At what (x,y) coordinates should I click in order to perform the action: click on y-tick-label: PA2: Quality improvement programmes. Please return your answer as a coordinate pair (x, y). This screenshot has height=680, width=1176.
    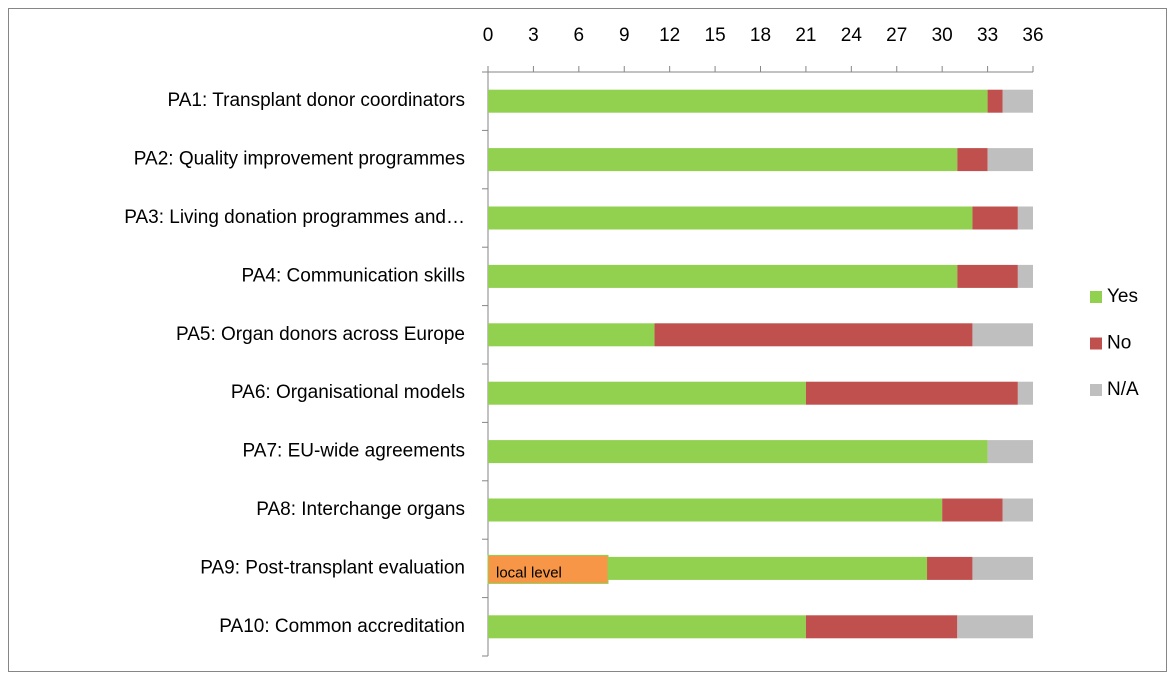
    Looking at the image, I should click on (299, 159).